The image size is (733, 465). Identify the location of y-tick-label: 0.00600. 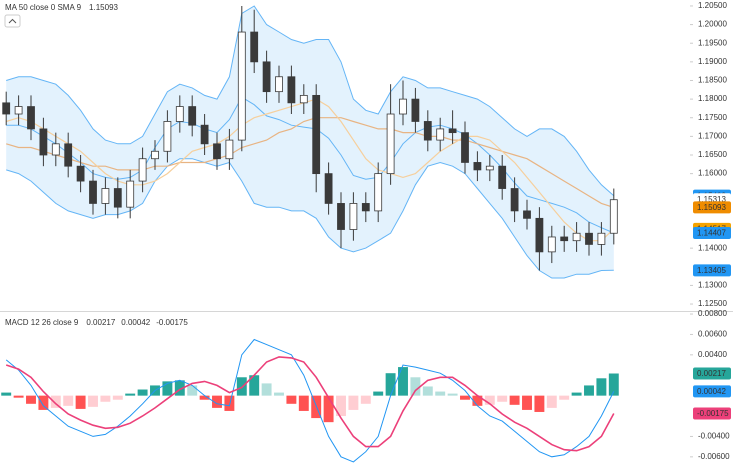
(712, 334).